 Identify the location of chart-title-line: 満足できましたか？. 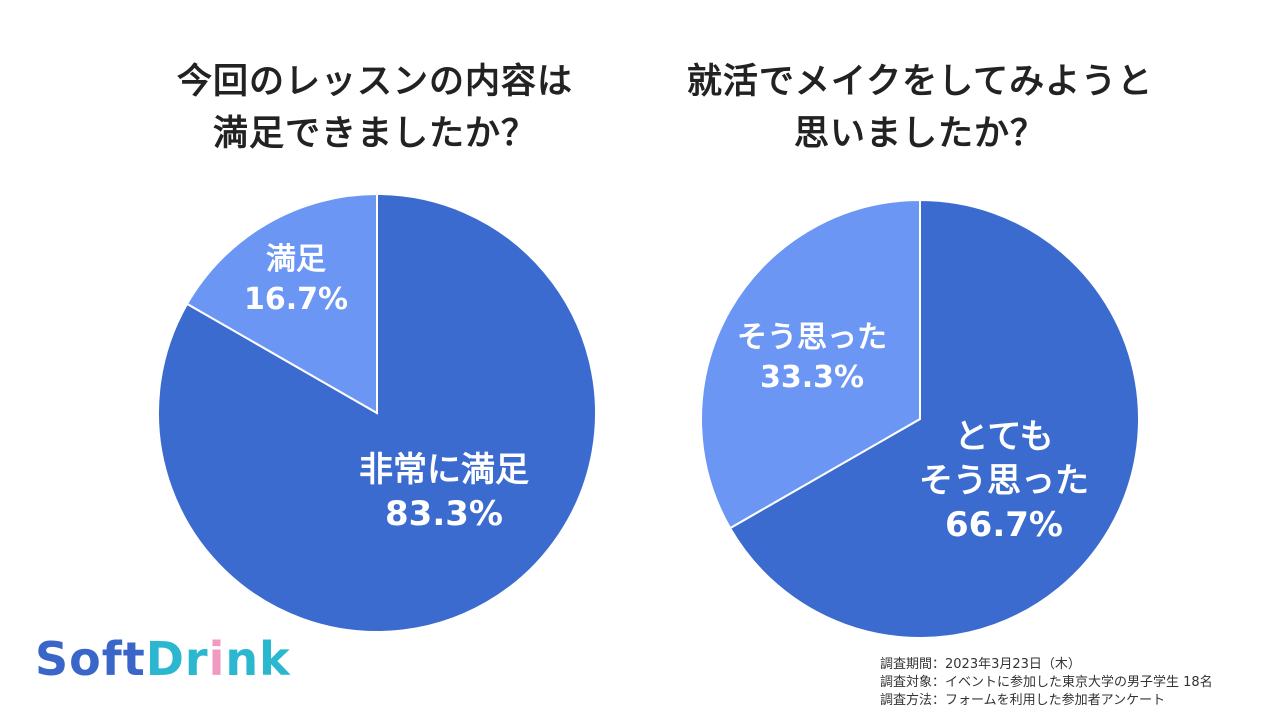
(374, 134).